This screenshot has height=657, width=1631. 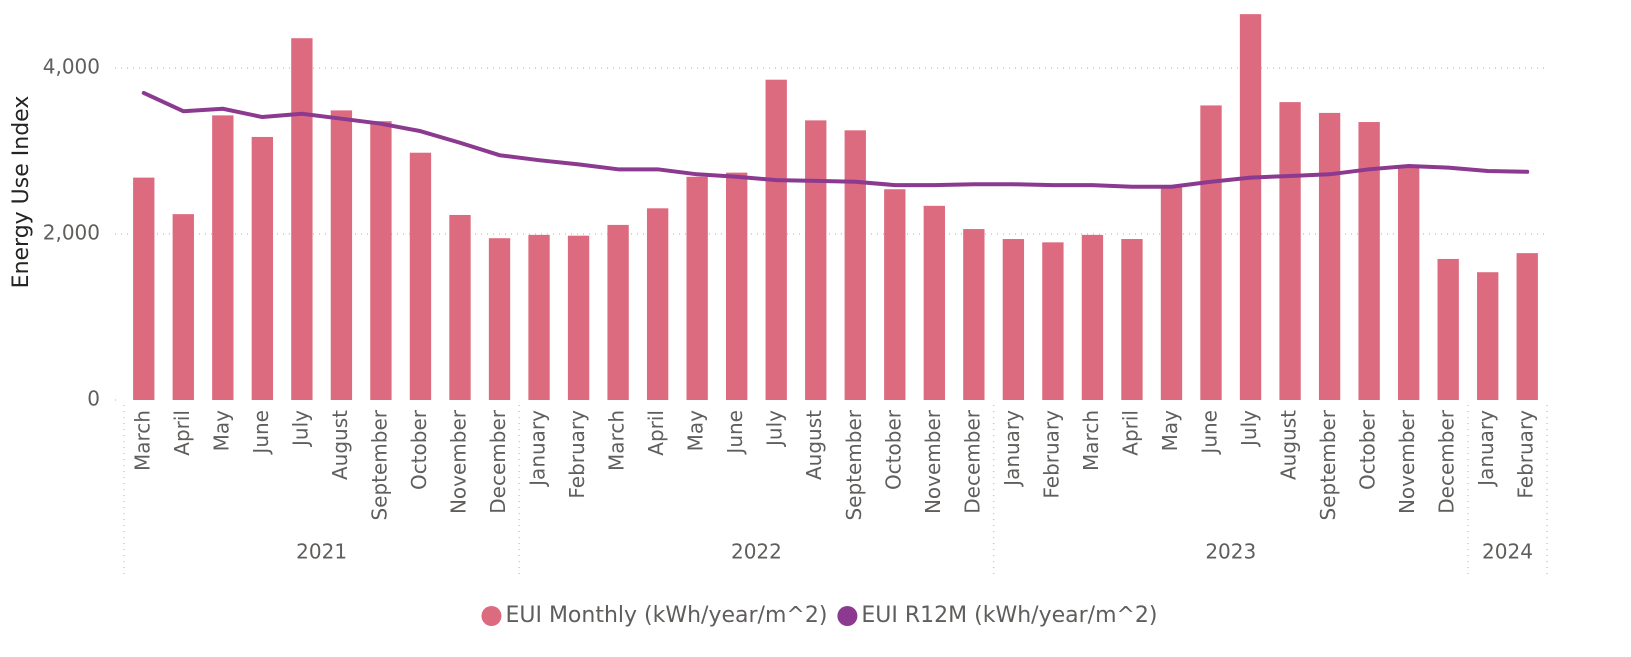 What do you see at coordinates (1507, 552) in the screenshot?
I see `group-label: 2024` at bounding box center [1507, 552].